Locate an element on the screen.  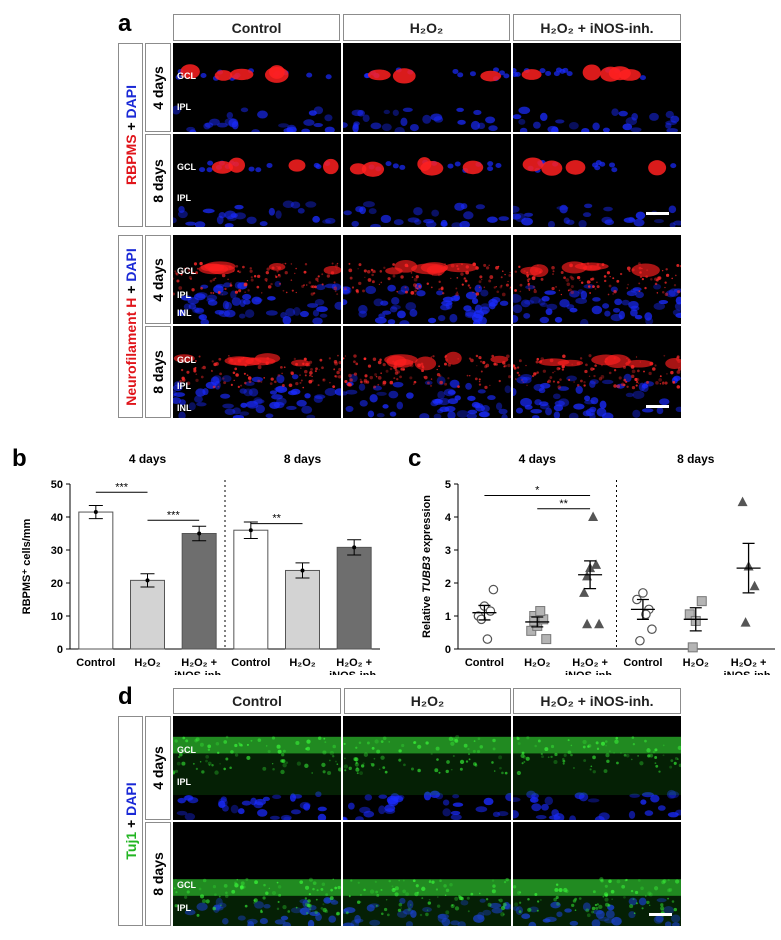
micrograph-rbpms-4d-control is located at coordinates (257, 87).